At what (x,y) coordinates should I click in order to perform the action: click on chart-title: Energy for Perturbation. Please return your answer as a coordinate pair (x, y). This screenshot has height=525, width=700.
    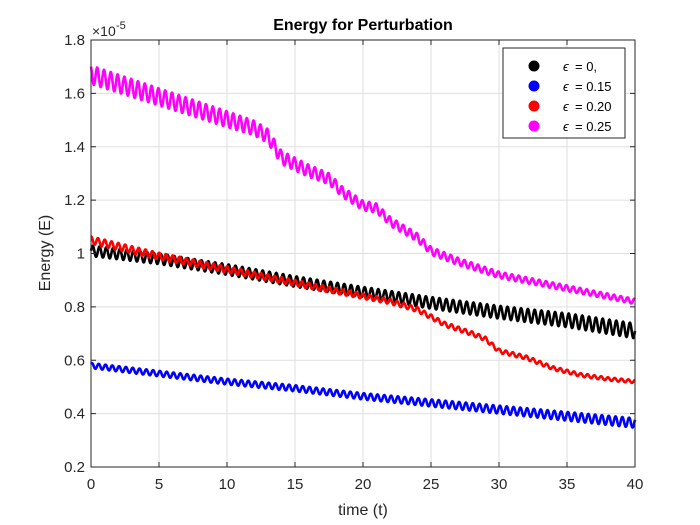
    Looking at the image, I should click on (363, 25).